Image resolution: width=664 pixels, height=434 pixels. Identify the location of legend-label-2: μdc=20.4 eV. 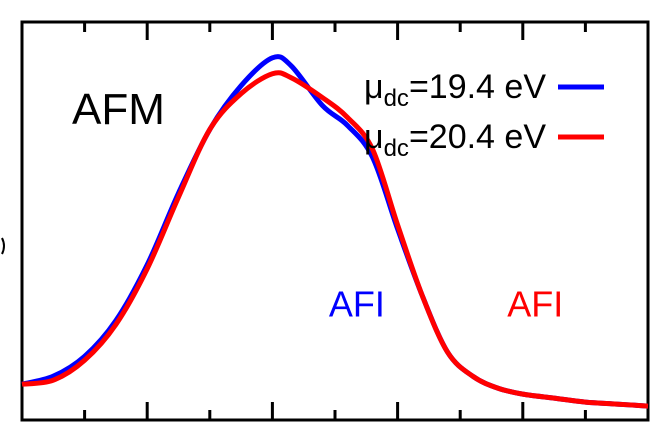
(455, 140).